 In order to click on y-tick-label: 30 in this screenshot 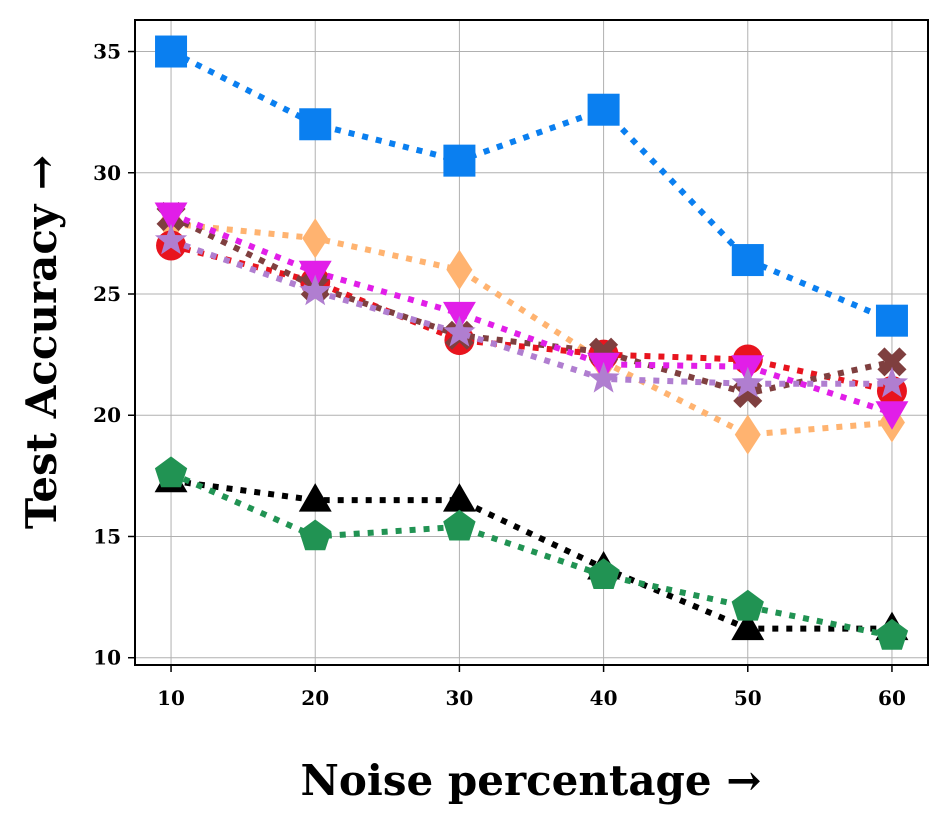, I will do `click(107, 173)`.